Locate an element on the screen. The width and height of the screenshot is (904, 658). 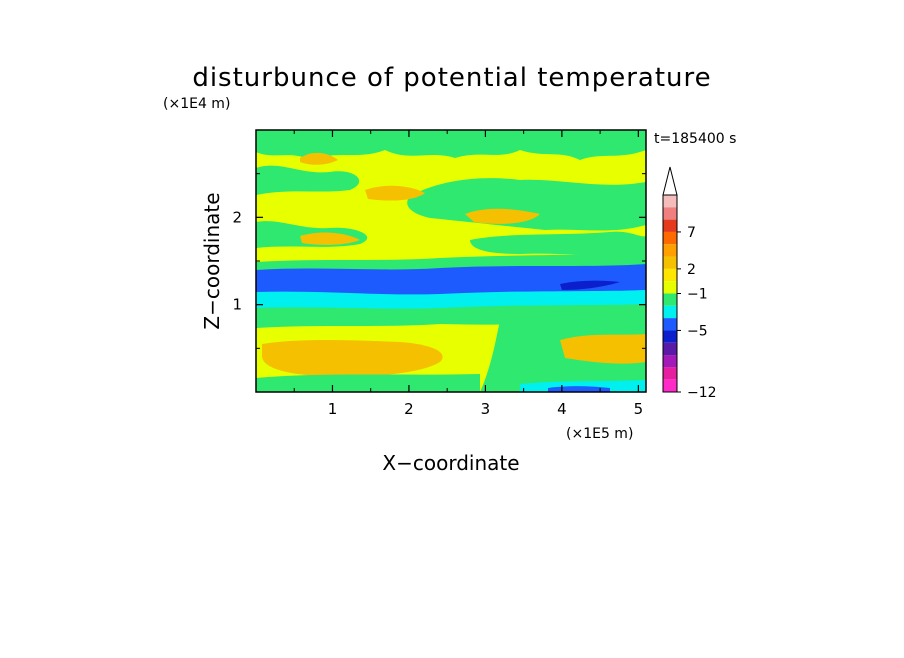
colorbar-label: −12 is located at coordinates (702, 393).